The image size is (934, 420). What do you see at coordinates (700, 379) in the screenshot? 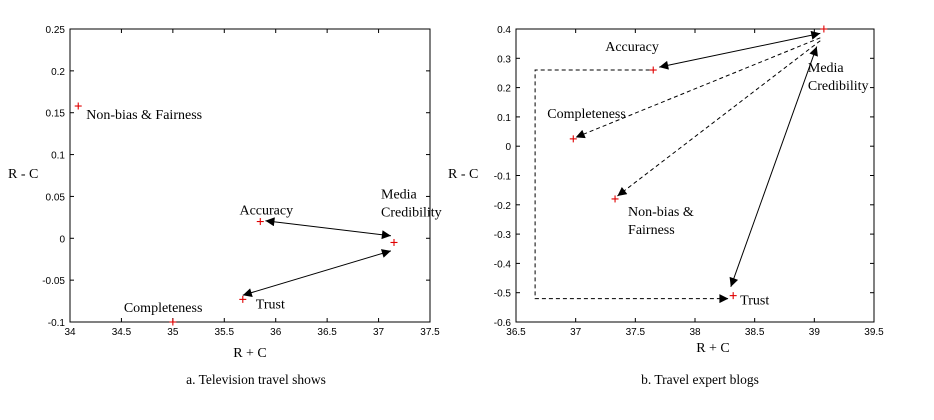
I see `caption-b: b. Travel expert blogs` at bounding box center [700, 379].